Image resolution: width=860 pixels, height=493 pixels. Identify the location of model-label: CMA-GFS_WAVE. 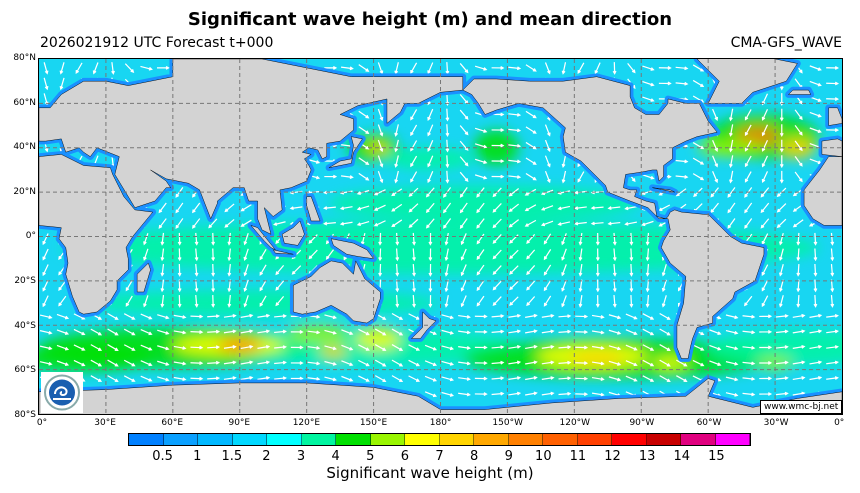
(786, 43).